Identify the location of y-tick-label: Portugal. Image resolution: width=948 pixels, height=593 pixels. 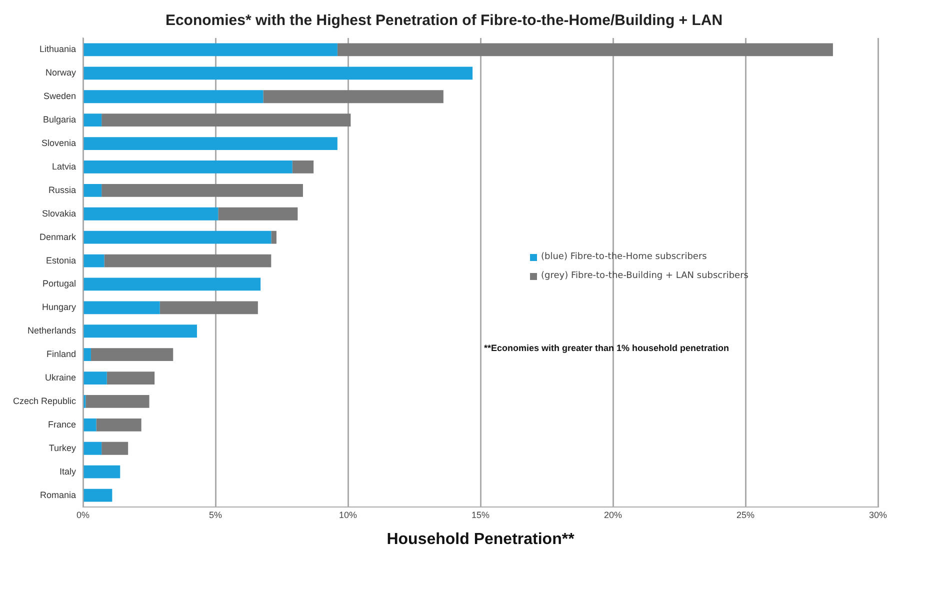
(59, 283).